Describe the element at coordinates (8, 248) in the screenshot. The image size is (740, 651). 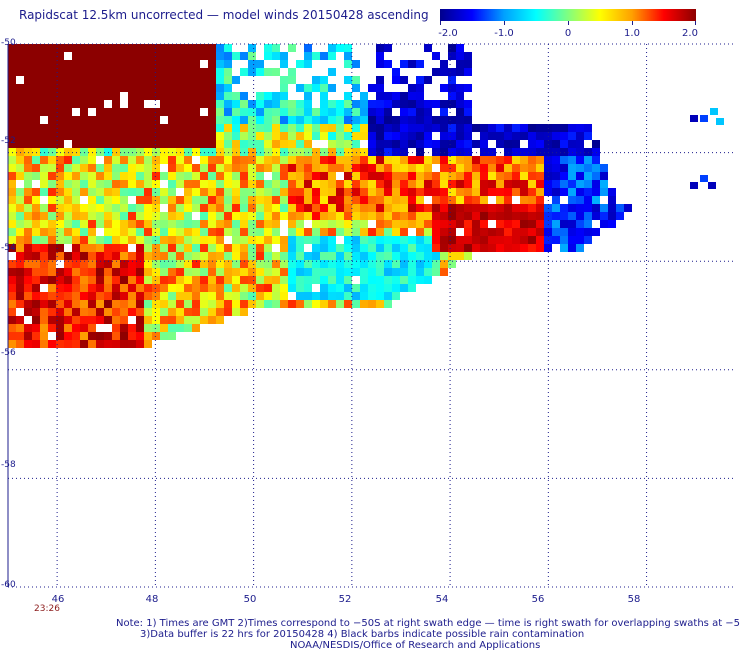
I see `lat-label: -54` at that location.